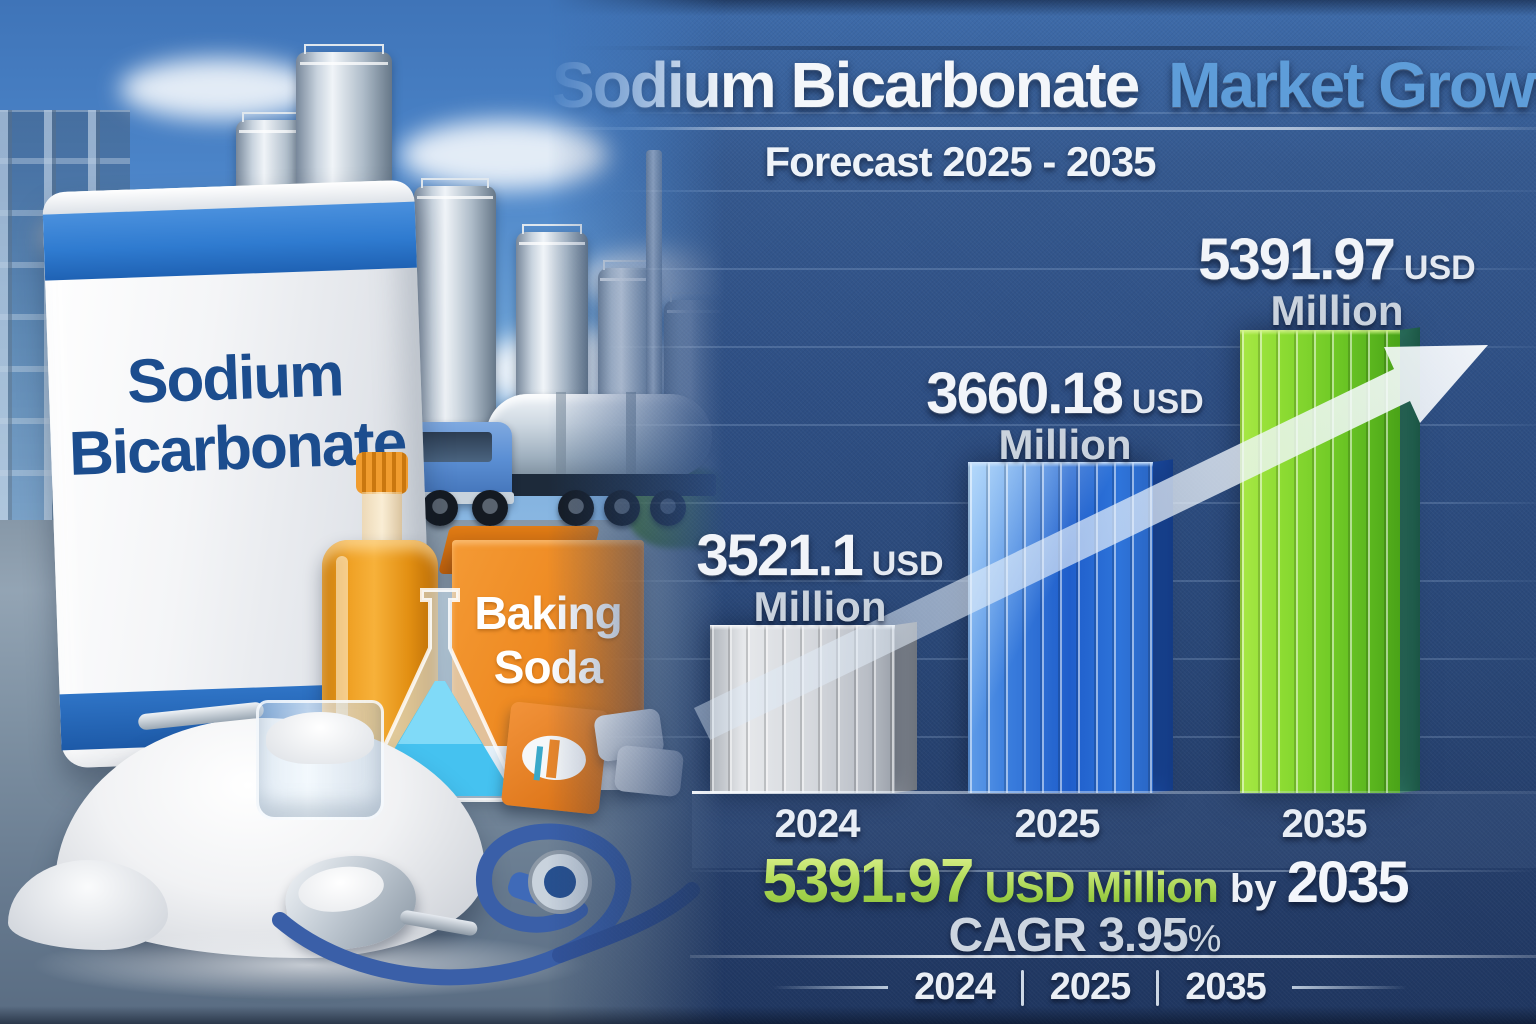 The width and height of the screenshot is (1536, 1024). What do you see at coordinates (1114, 831) in the screenshot?
I see `axis-band` at bounding box center [1114, 831].